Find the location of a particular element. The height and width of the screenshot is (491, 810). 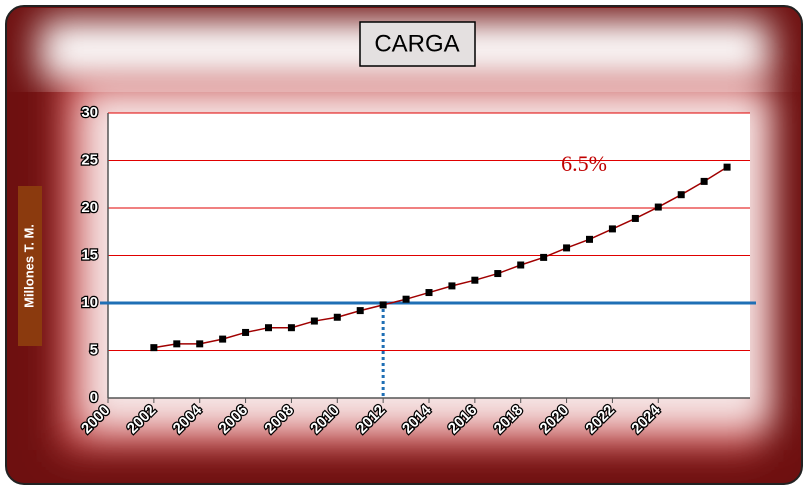

y-tick-label: 20 is located at coordinates (89, 207).